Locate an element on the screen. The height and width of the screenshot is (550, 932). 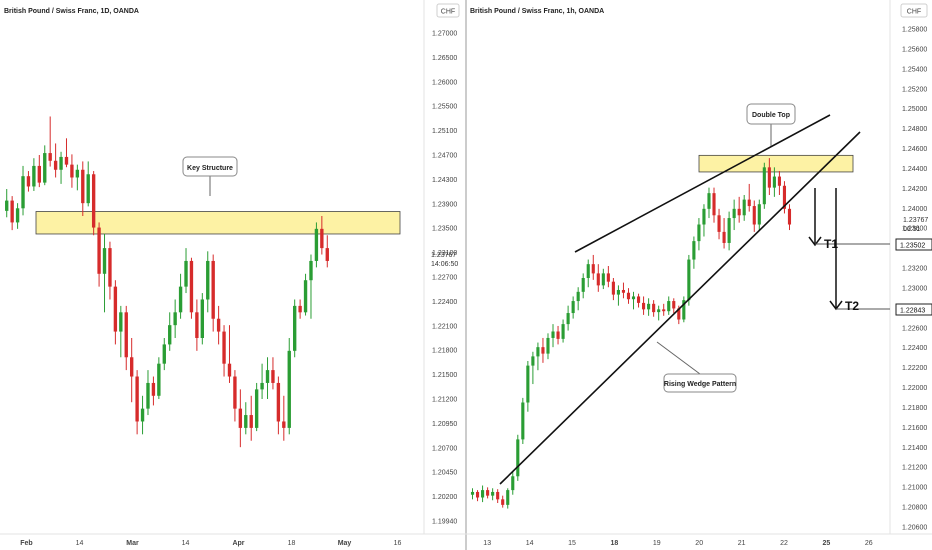
price-tick-label: 1.25000 is located at coordinates (914, 109).